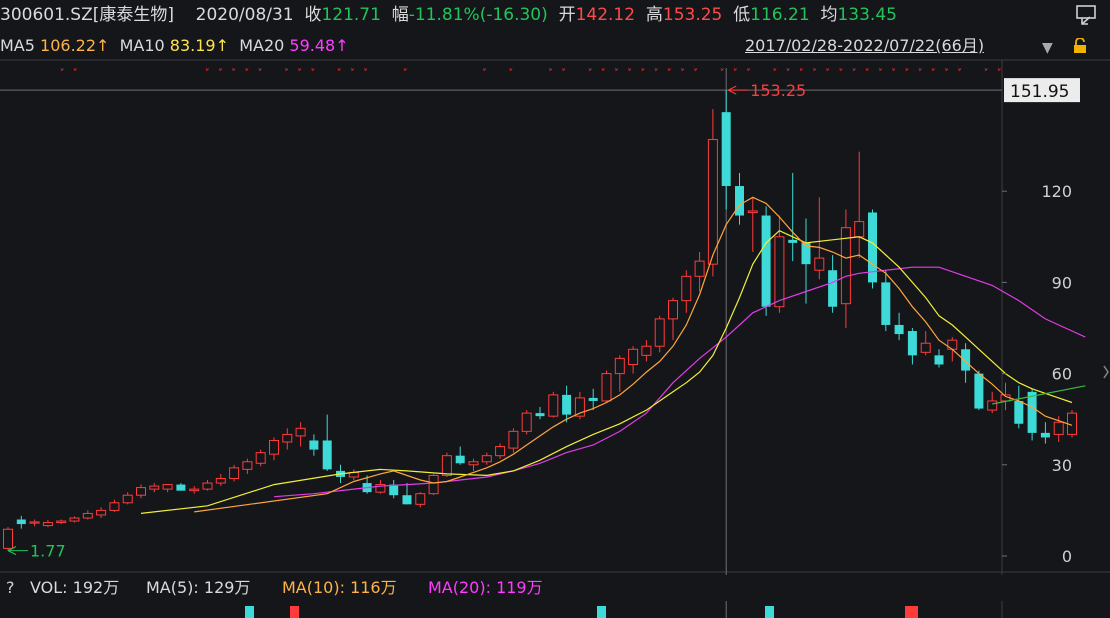  I want to click on lock-icon, so click(1080, 46).